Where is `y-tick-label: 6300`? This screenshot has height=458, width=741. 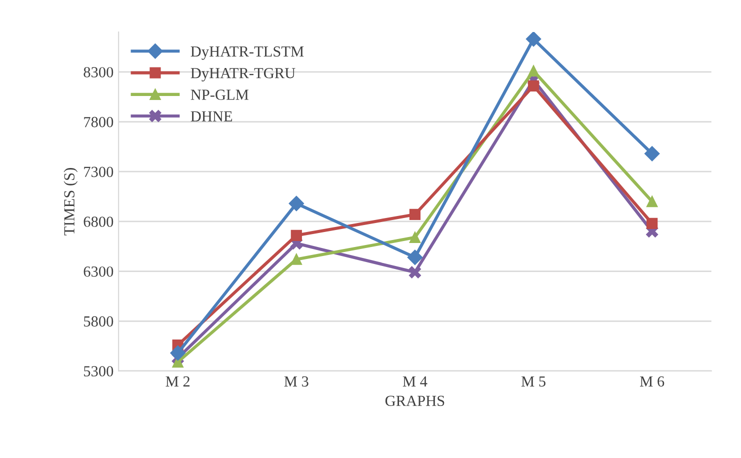
y-tick-label: 6300 is located at coordinates (99, 271).